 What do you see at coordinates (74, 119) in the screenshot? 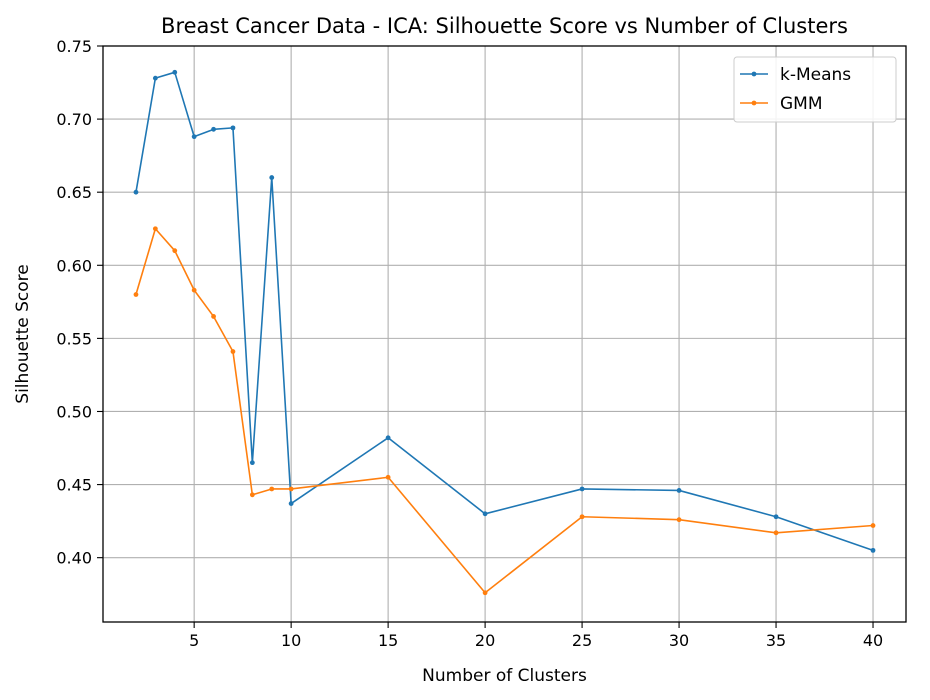
I see `y-tick-label: 0.70` at bounding box center [74, 119].